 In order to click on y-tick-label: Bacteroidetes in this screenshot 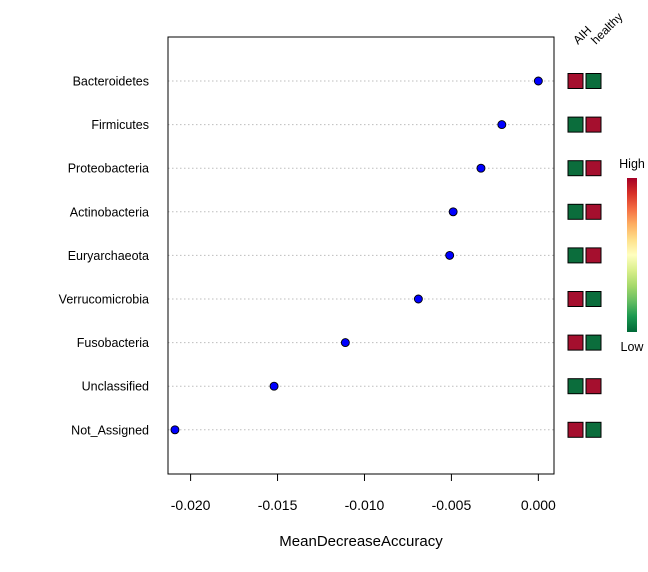, I will do `click(111, 82)`.